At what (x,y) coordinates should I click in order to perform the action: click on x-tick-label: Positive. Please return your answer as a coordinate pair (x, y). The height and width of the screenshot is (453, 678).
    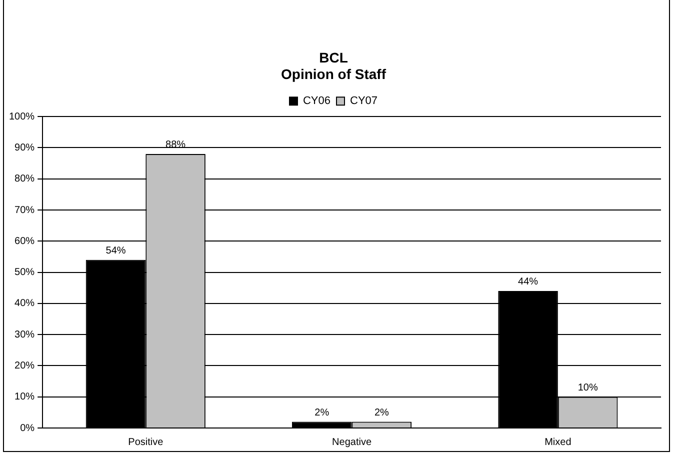
    Looking at the image, I should click on (146, 442).